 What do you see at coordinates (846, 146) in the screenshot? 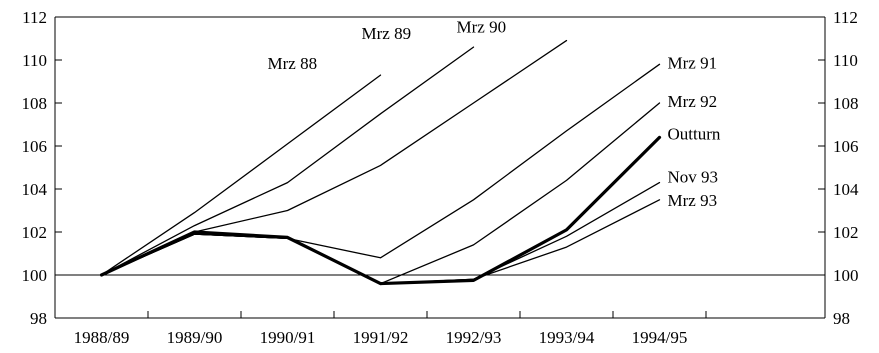
I see `y-tick-label-right: 106` at bounding box center [846, 146].